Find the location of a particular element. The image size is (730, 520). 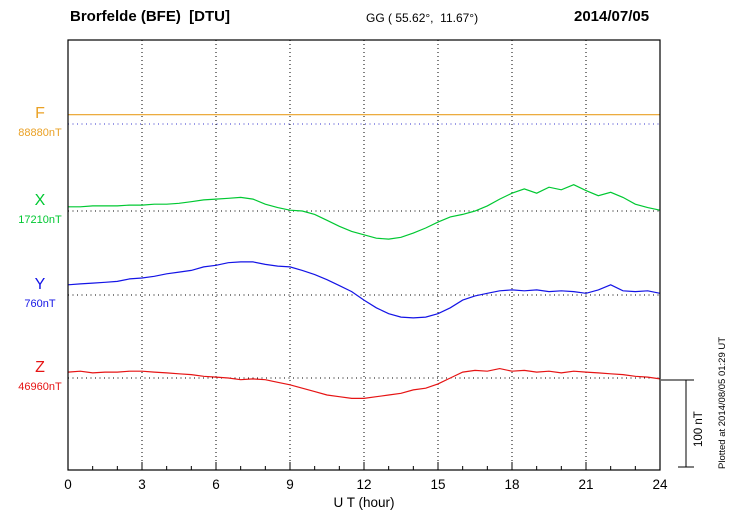

plotted-at-note: Plotted at 2014/08/05 01:29 UT is located at coordinates (722, 402).